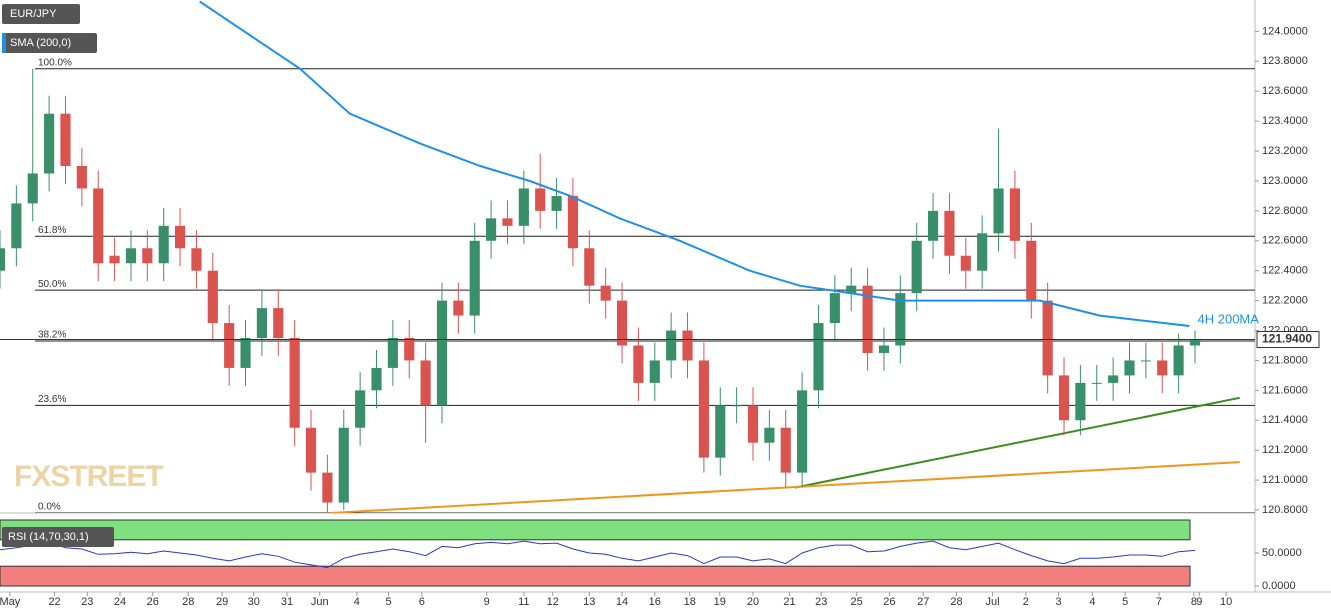  What do you see at coordinates (1285, 510) in the screenshot?
I see `y-tick-label: 120.8000` at bounding box center [1285, 510].